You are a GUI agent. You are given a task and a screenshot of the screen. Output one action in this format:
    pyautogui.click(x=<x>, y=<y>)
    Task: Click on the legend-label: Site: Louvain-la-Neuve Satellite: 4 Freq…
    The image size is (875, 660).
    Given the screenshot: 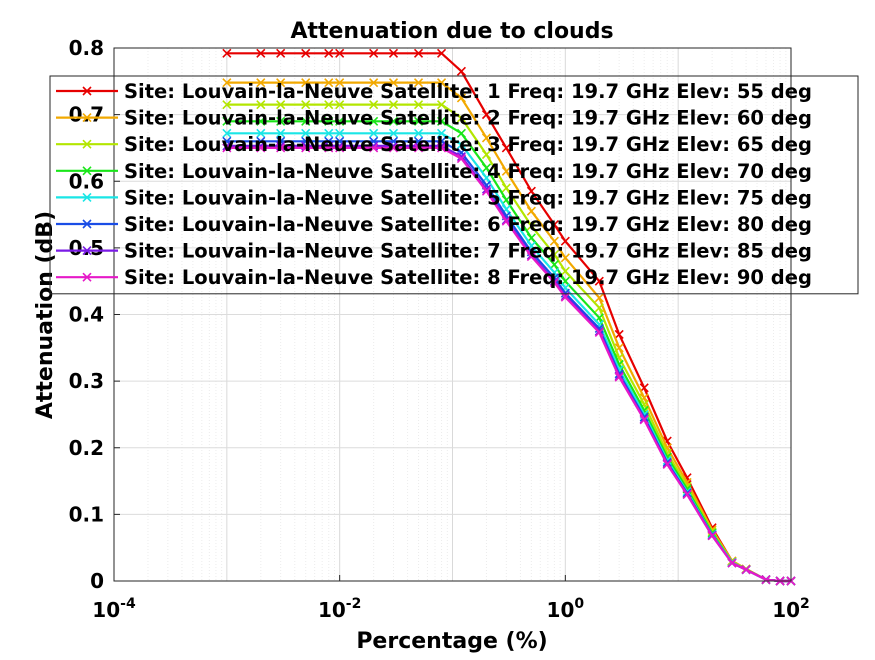 What is the action you would take?
    pyautogui.click(x=468, y=171)
    